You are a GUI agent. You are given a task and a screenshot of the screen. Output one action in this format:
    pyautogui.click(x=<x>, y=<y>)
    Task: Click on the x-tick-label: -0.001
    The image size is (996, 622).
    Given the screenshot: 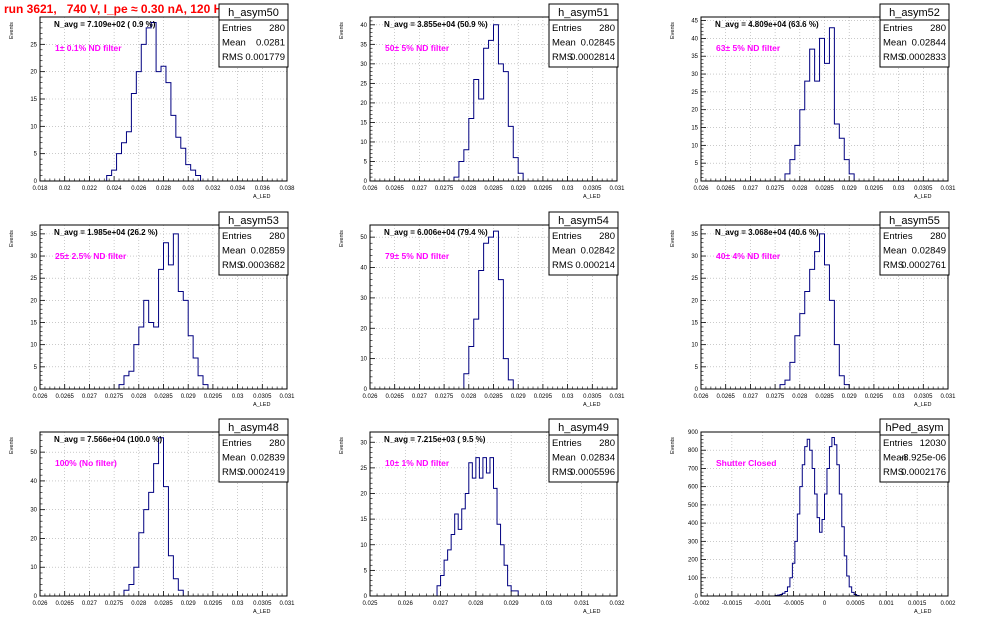 What is the action you would take?
    pyautogui.click(x=763, y=604)
    